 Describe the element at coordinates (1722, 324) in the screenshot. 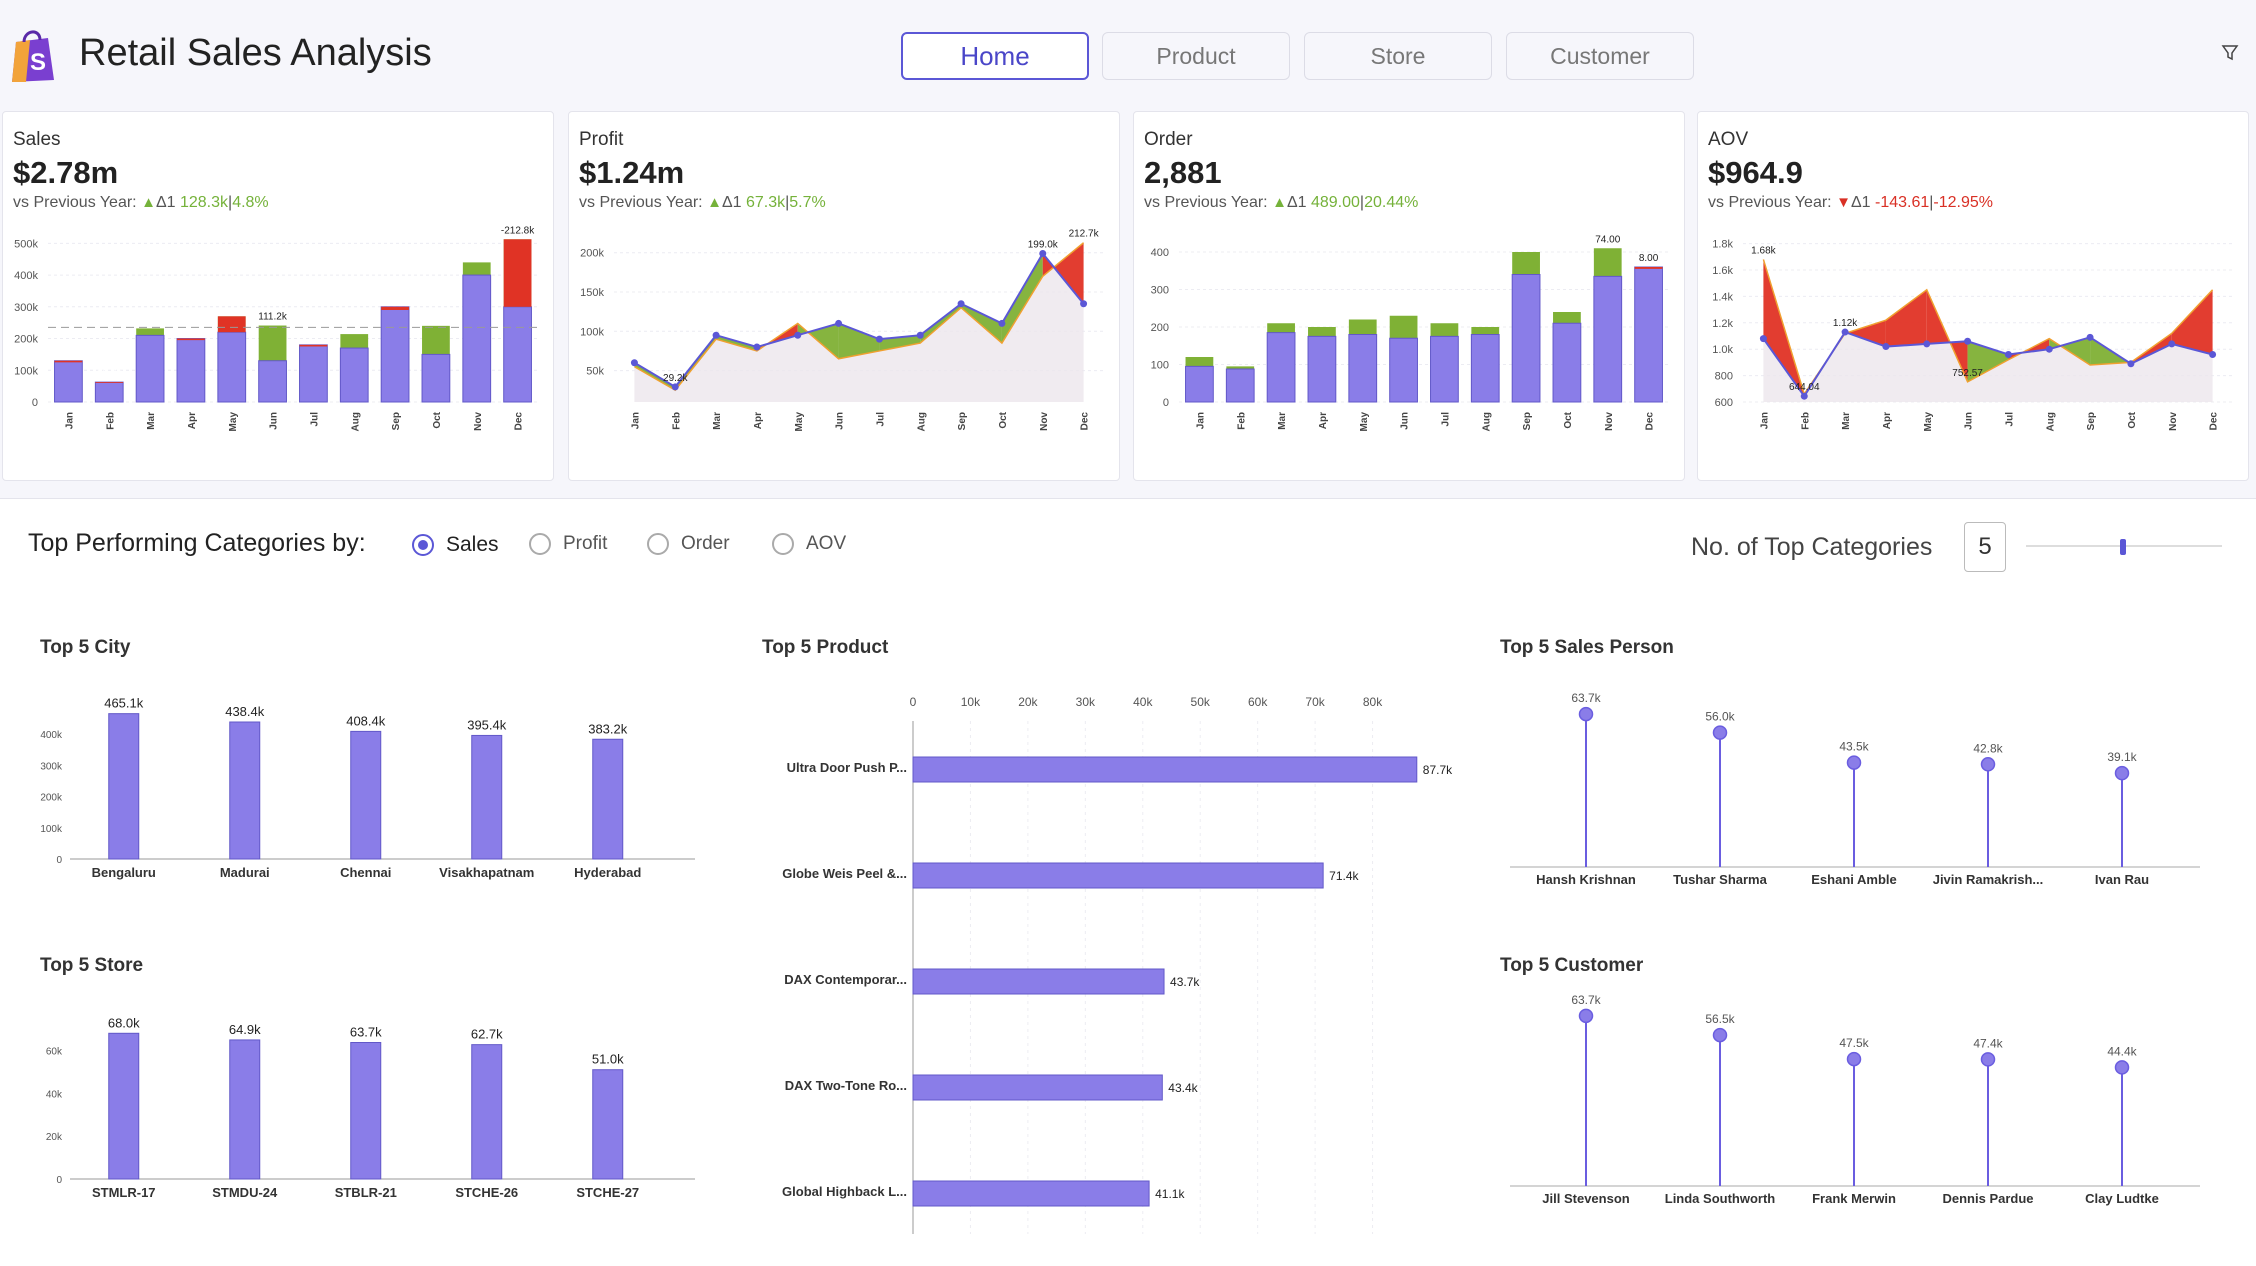

I see `y-tick-label: 1.2k` at that location.